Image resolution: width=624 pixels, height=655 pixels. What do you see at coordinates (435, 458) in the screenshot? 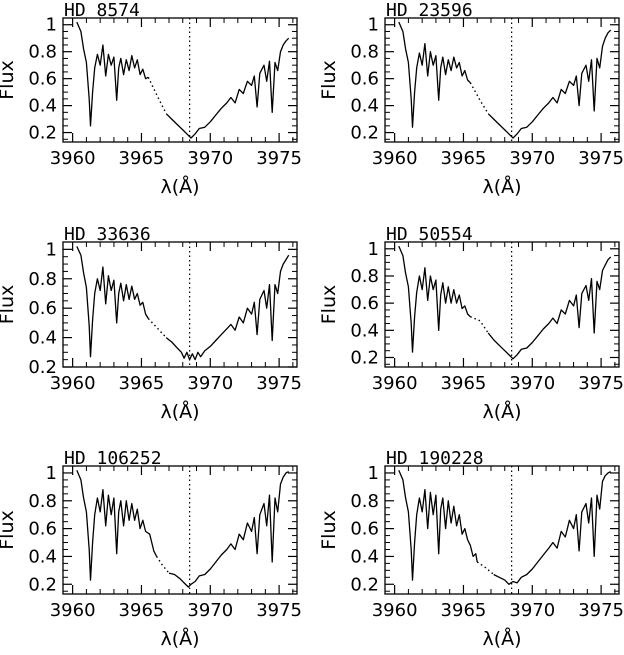
I see `panel-title: HD 190228` at bounding box center [435, 458].